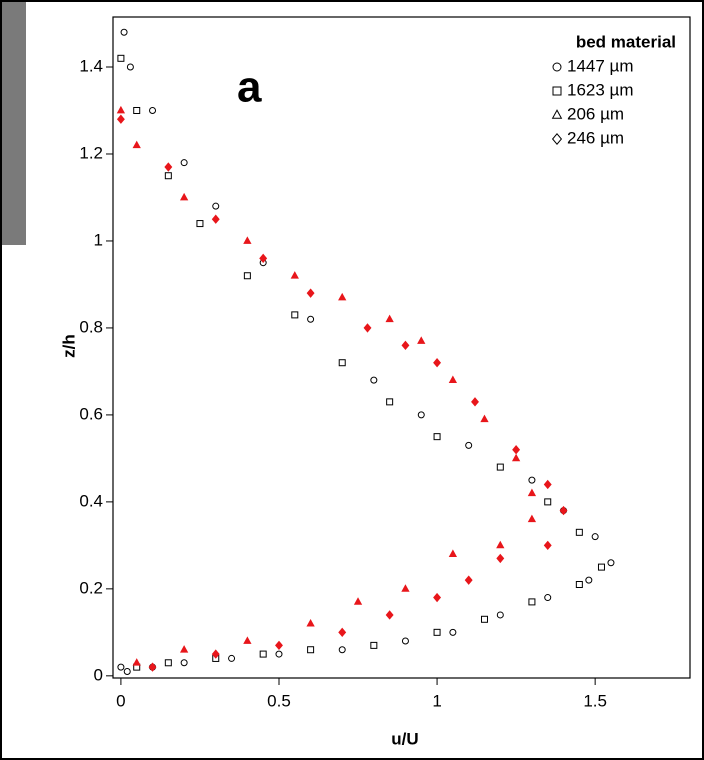  Describe the element at coordinates (98, 674) in the screenshot. I see `y-tick-label: 0` at that location.